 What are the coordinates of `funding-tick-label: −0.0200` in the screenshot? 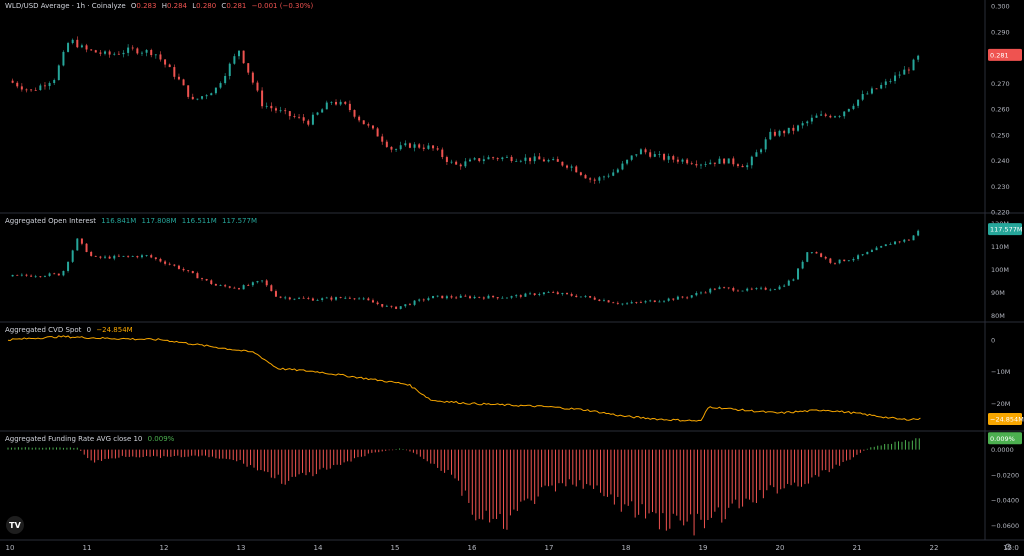 It's located at (1005, 475).